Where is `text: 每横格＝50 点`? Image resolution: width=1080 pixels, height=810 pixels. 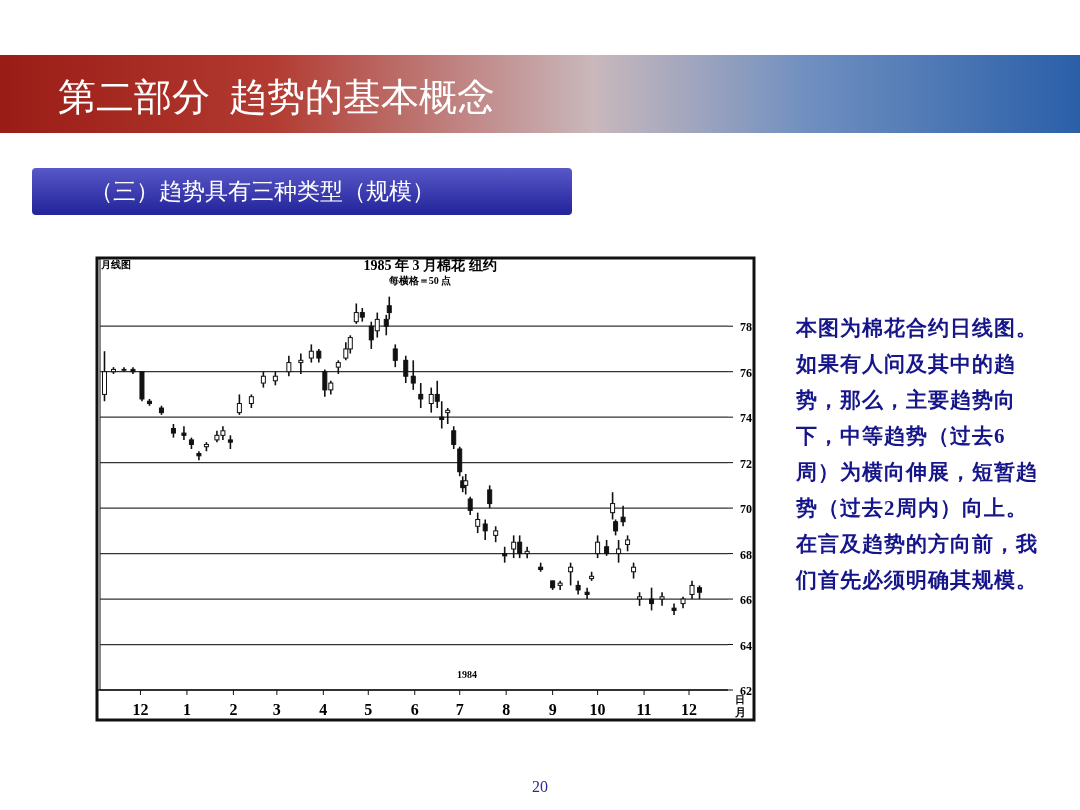
text: 每横格＝50 点 is located at coordinates (419, 280).